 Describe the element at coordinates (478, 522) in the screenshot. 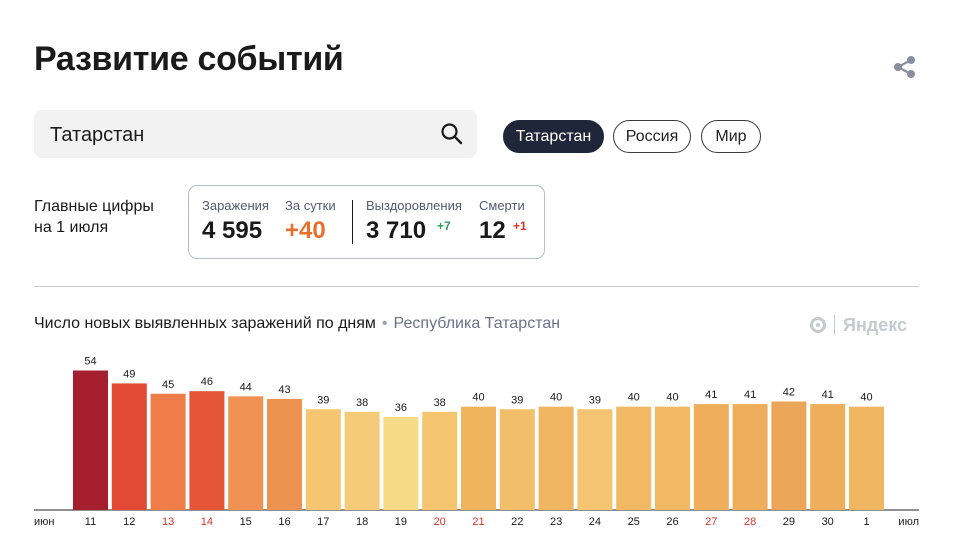

I see `x-tick-21: 21` at that location.